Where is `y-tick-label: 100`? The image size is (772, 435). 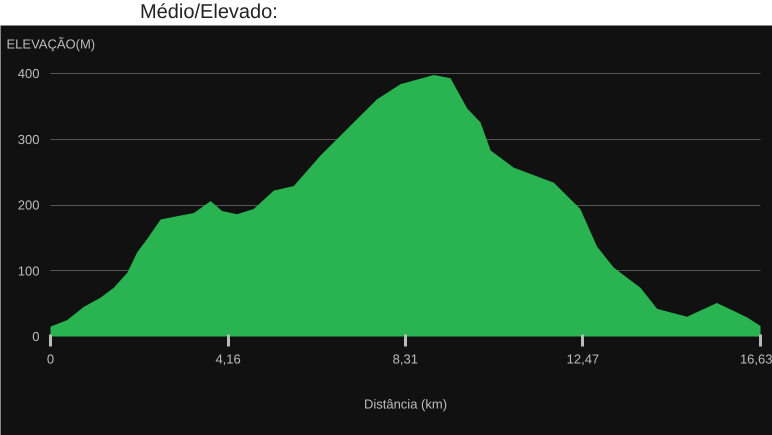
y-tick-label: 100 is located at coordinates (29, 270).